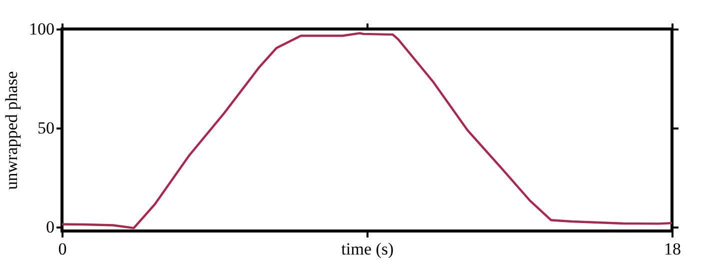  I want to click on y-tick-label: 100, so click(41, 29).